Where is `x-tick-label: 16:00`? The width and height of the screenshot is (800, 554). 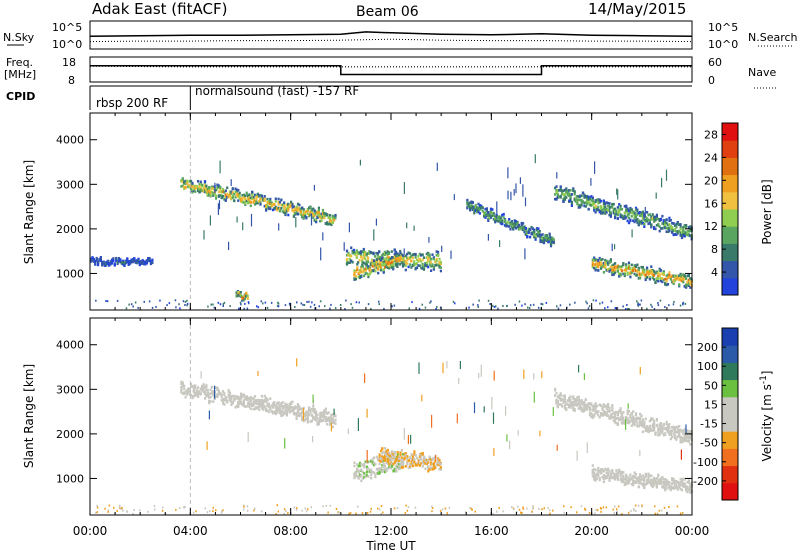 x-tick-label: 16:00 is located at coordinates (491, 531).